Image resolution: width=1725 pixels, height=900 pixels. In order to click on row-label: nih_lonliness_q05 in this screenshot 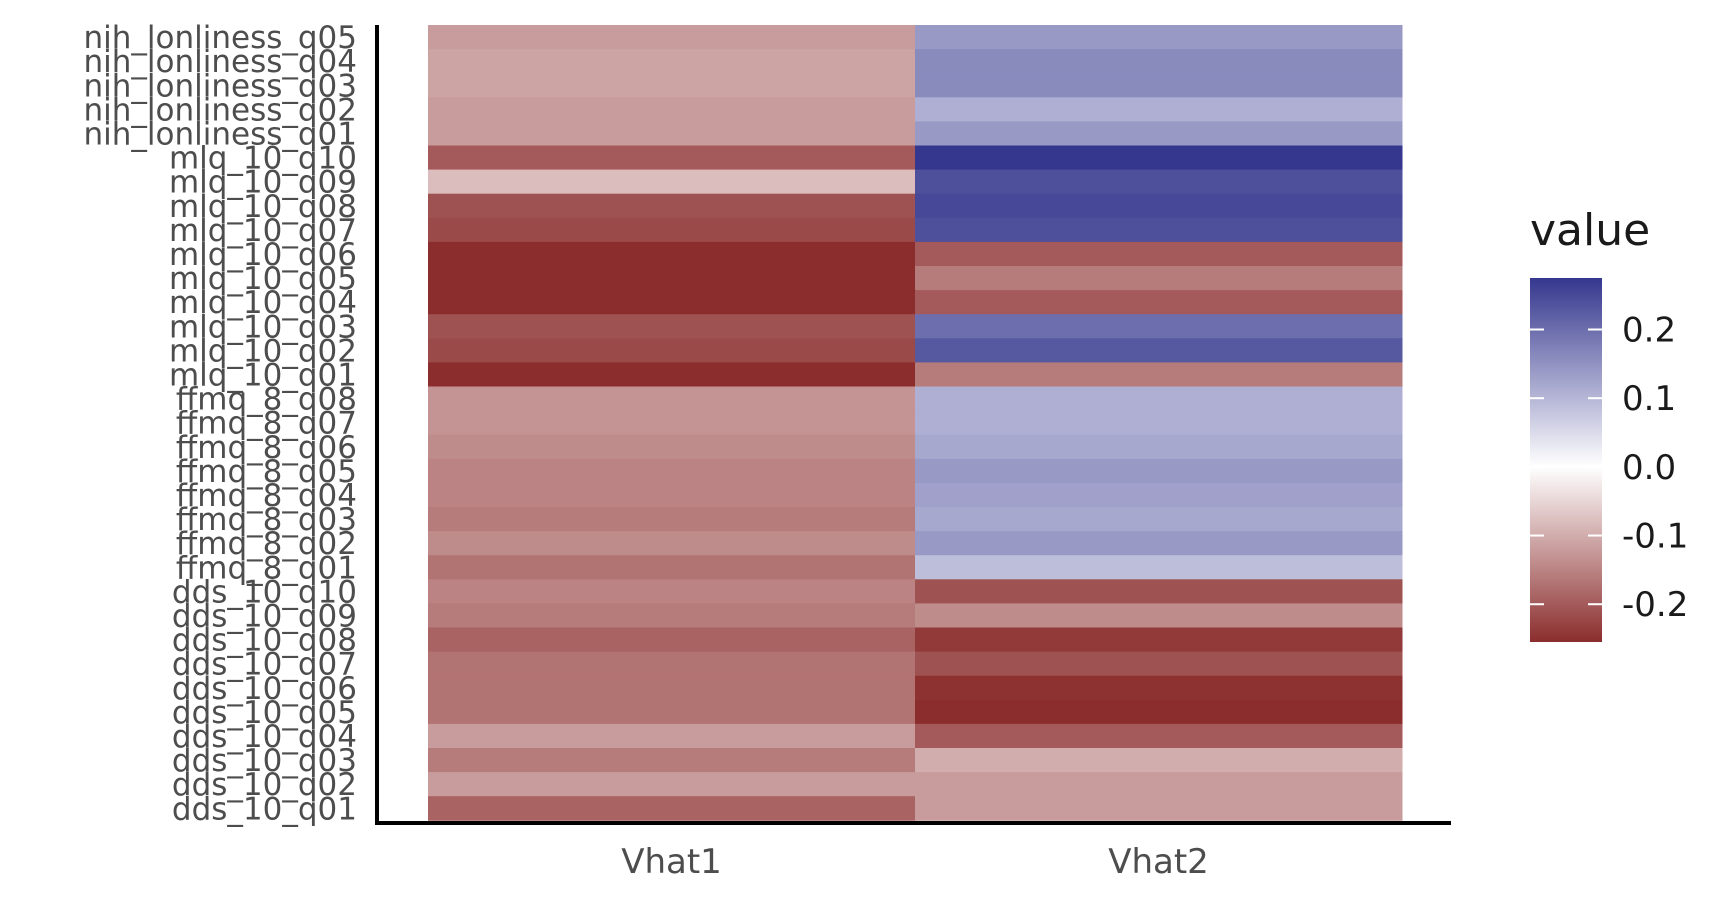, I will do `click(220, 38)`.